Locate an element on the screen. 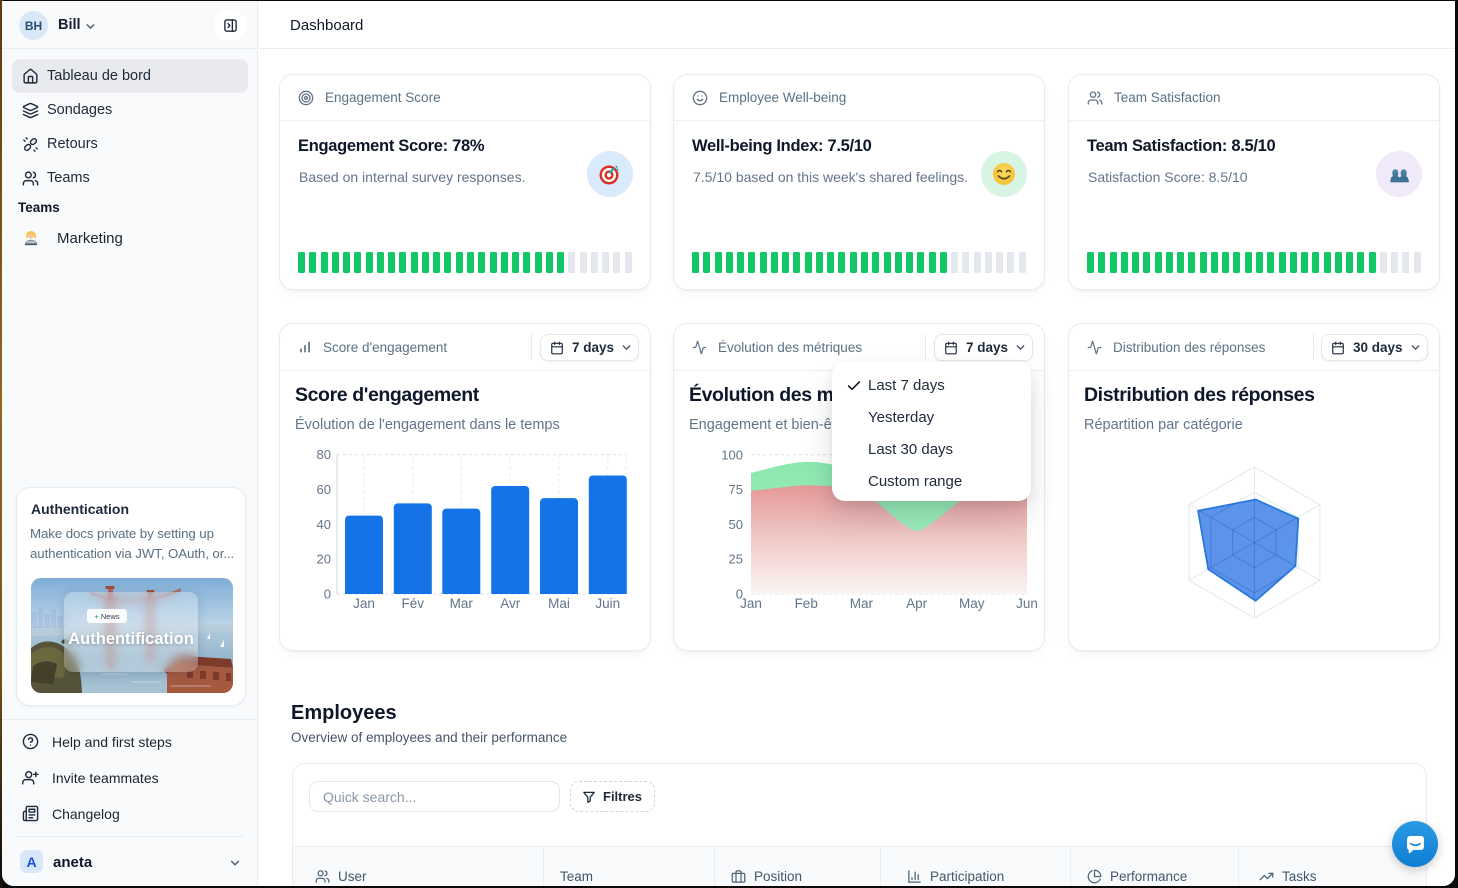 Image resolution: width=1458 pixels, height=888 pixels. svg-text: Avr is located at coordinates (510, 603).